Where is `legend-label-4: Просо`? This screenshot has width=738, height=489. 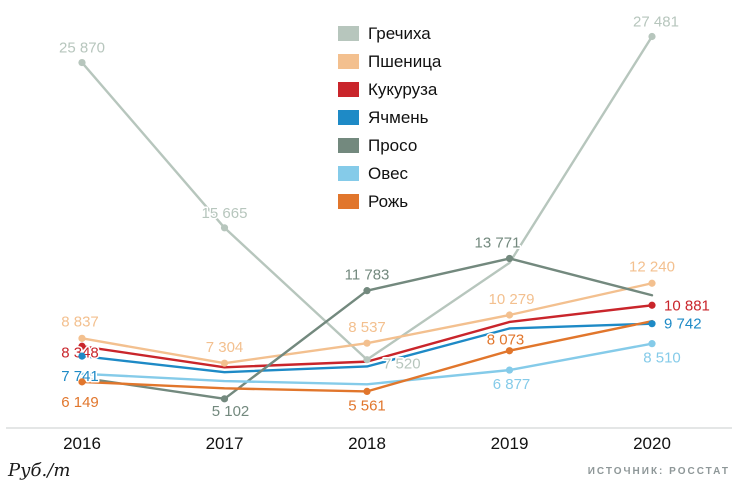 legend-label-4: Просо is located at coordinates (393, 145).